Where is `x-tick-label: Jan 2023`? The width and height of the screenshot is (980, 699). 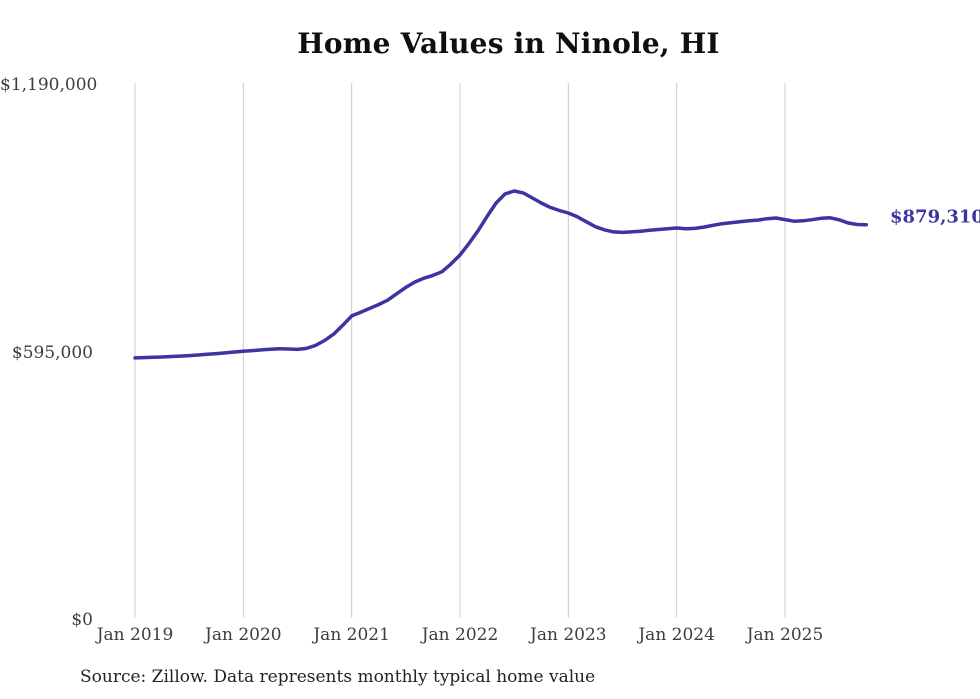 x-tick-label: Jan 2023 is located at coordinates (568, 635).